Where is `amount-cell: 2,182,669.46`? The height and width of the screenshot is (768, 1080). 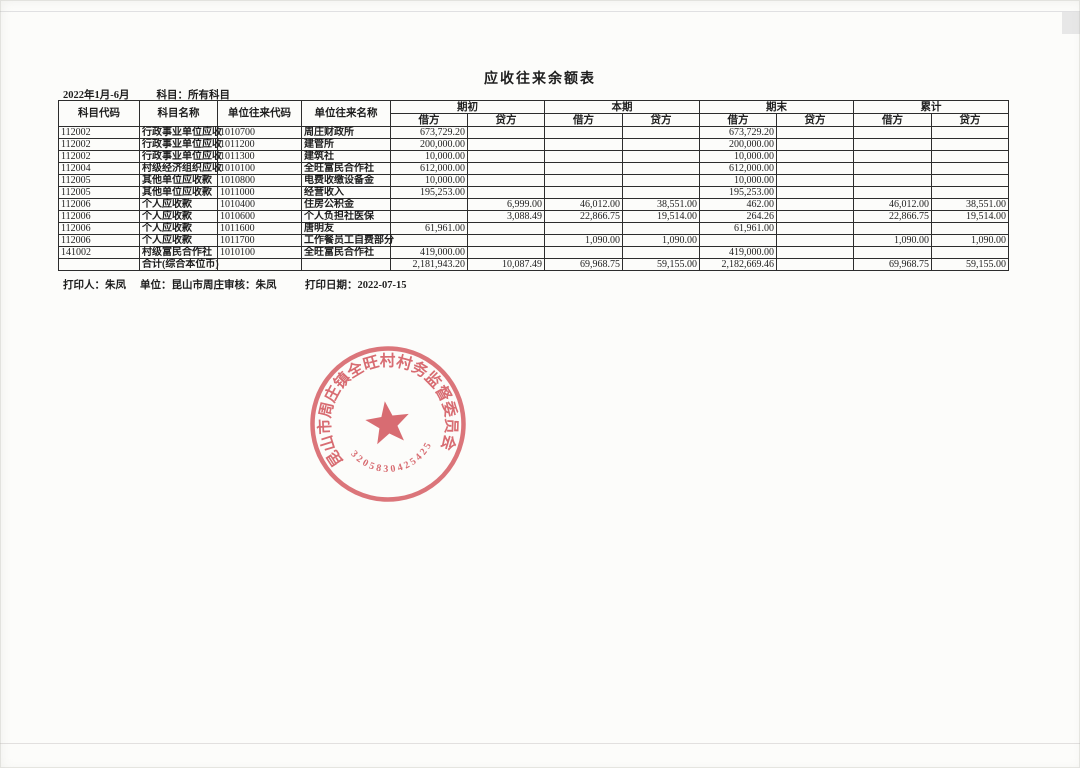
amount-cell: 2,182,669.46 is located at coordinates (738, 264).